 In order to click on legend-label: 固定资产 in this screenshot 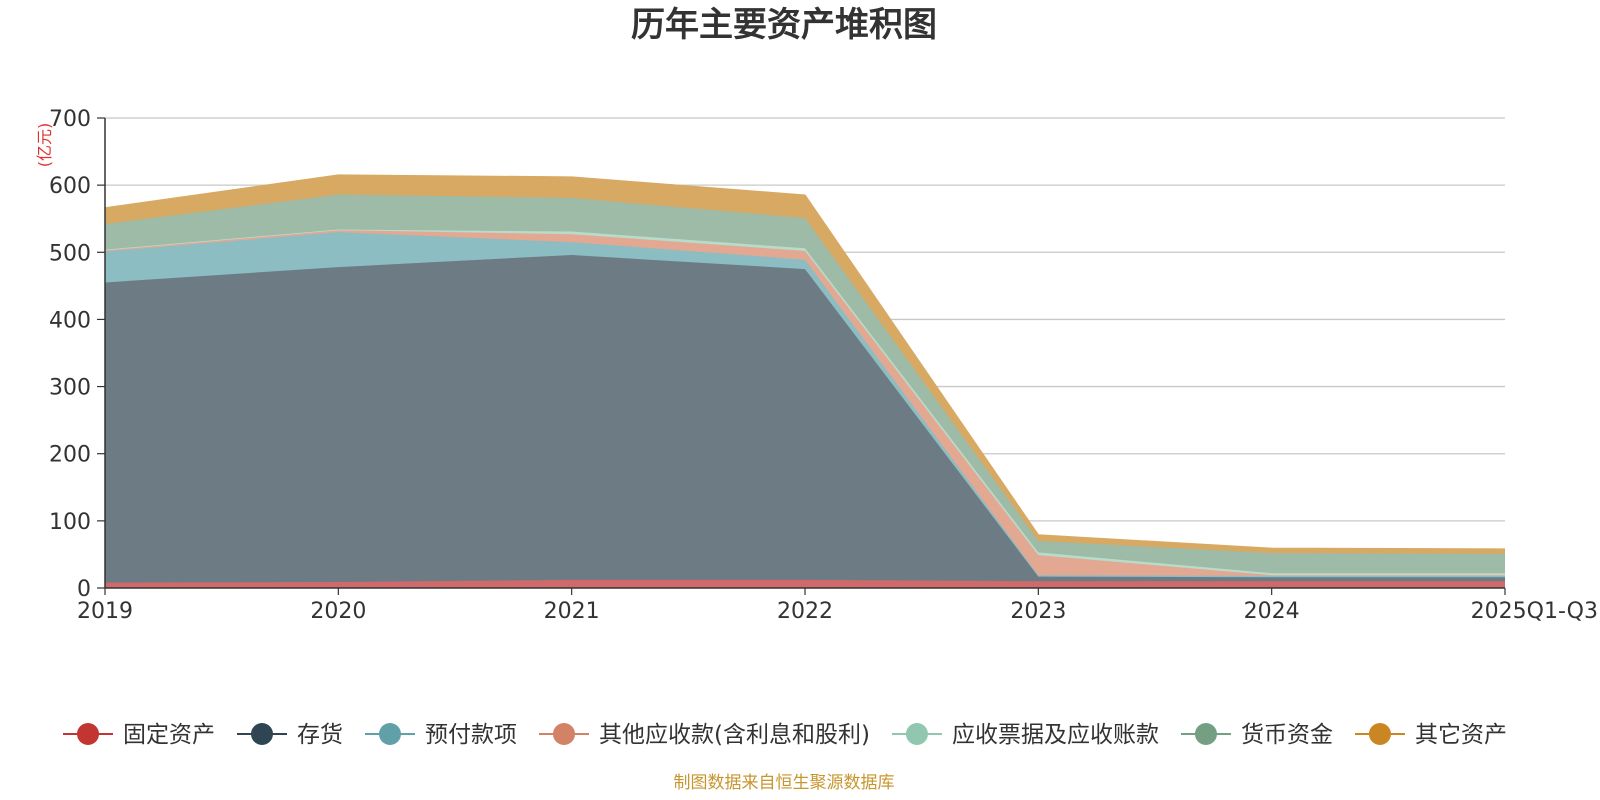, I will do `click(169, 735)`.